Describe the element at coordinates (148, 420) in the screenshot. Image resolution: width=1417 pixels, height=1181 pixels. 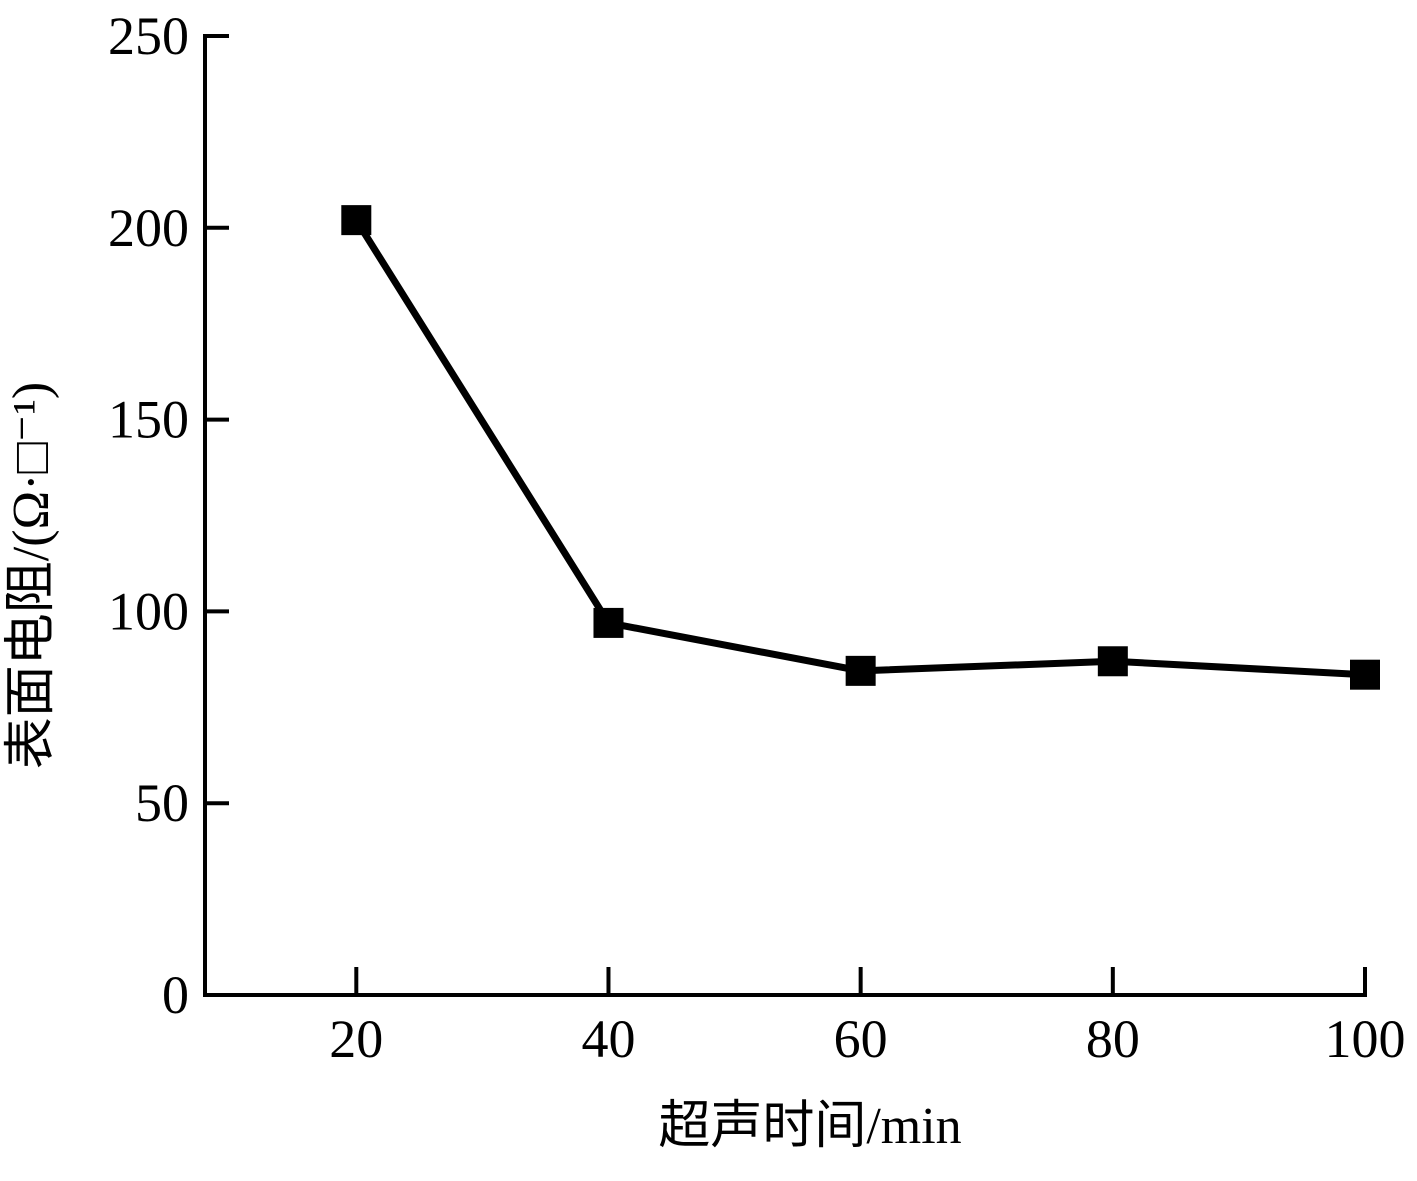
I see `y-tick-label: 150` at that location.